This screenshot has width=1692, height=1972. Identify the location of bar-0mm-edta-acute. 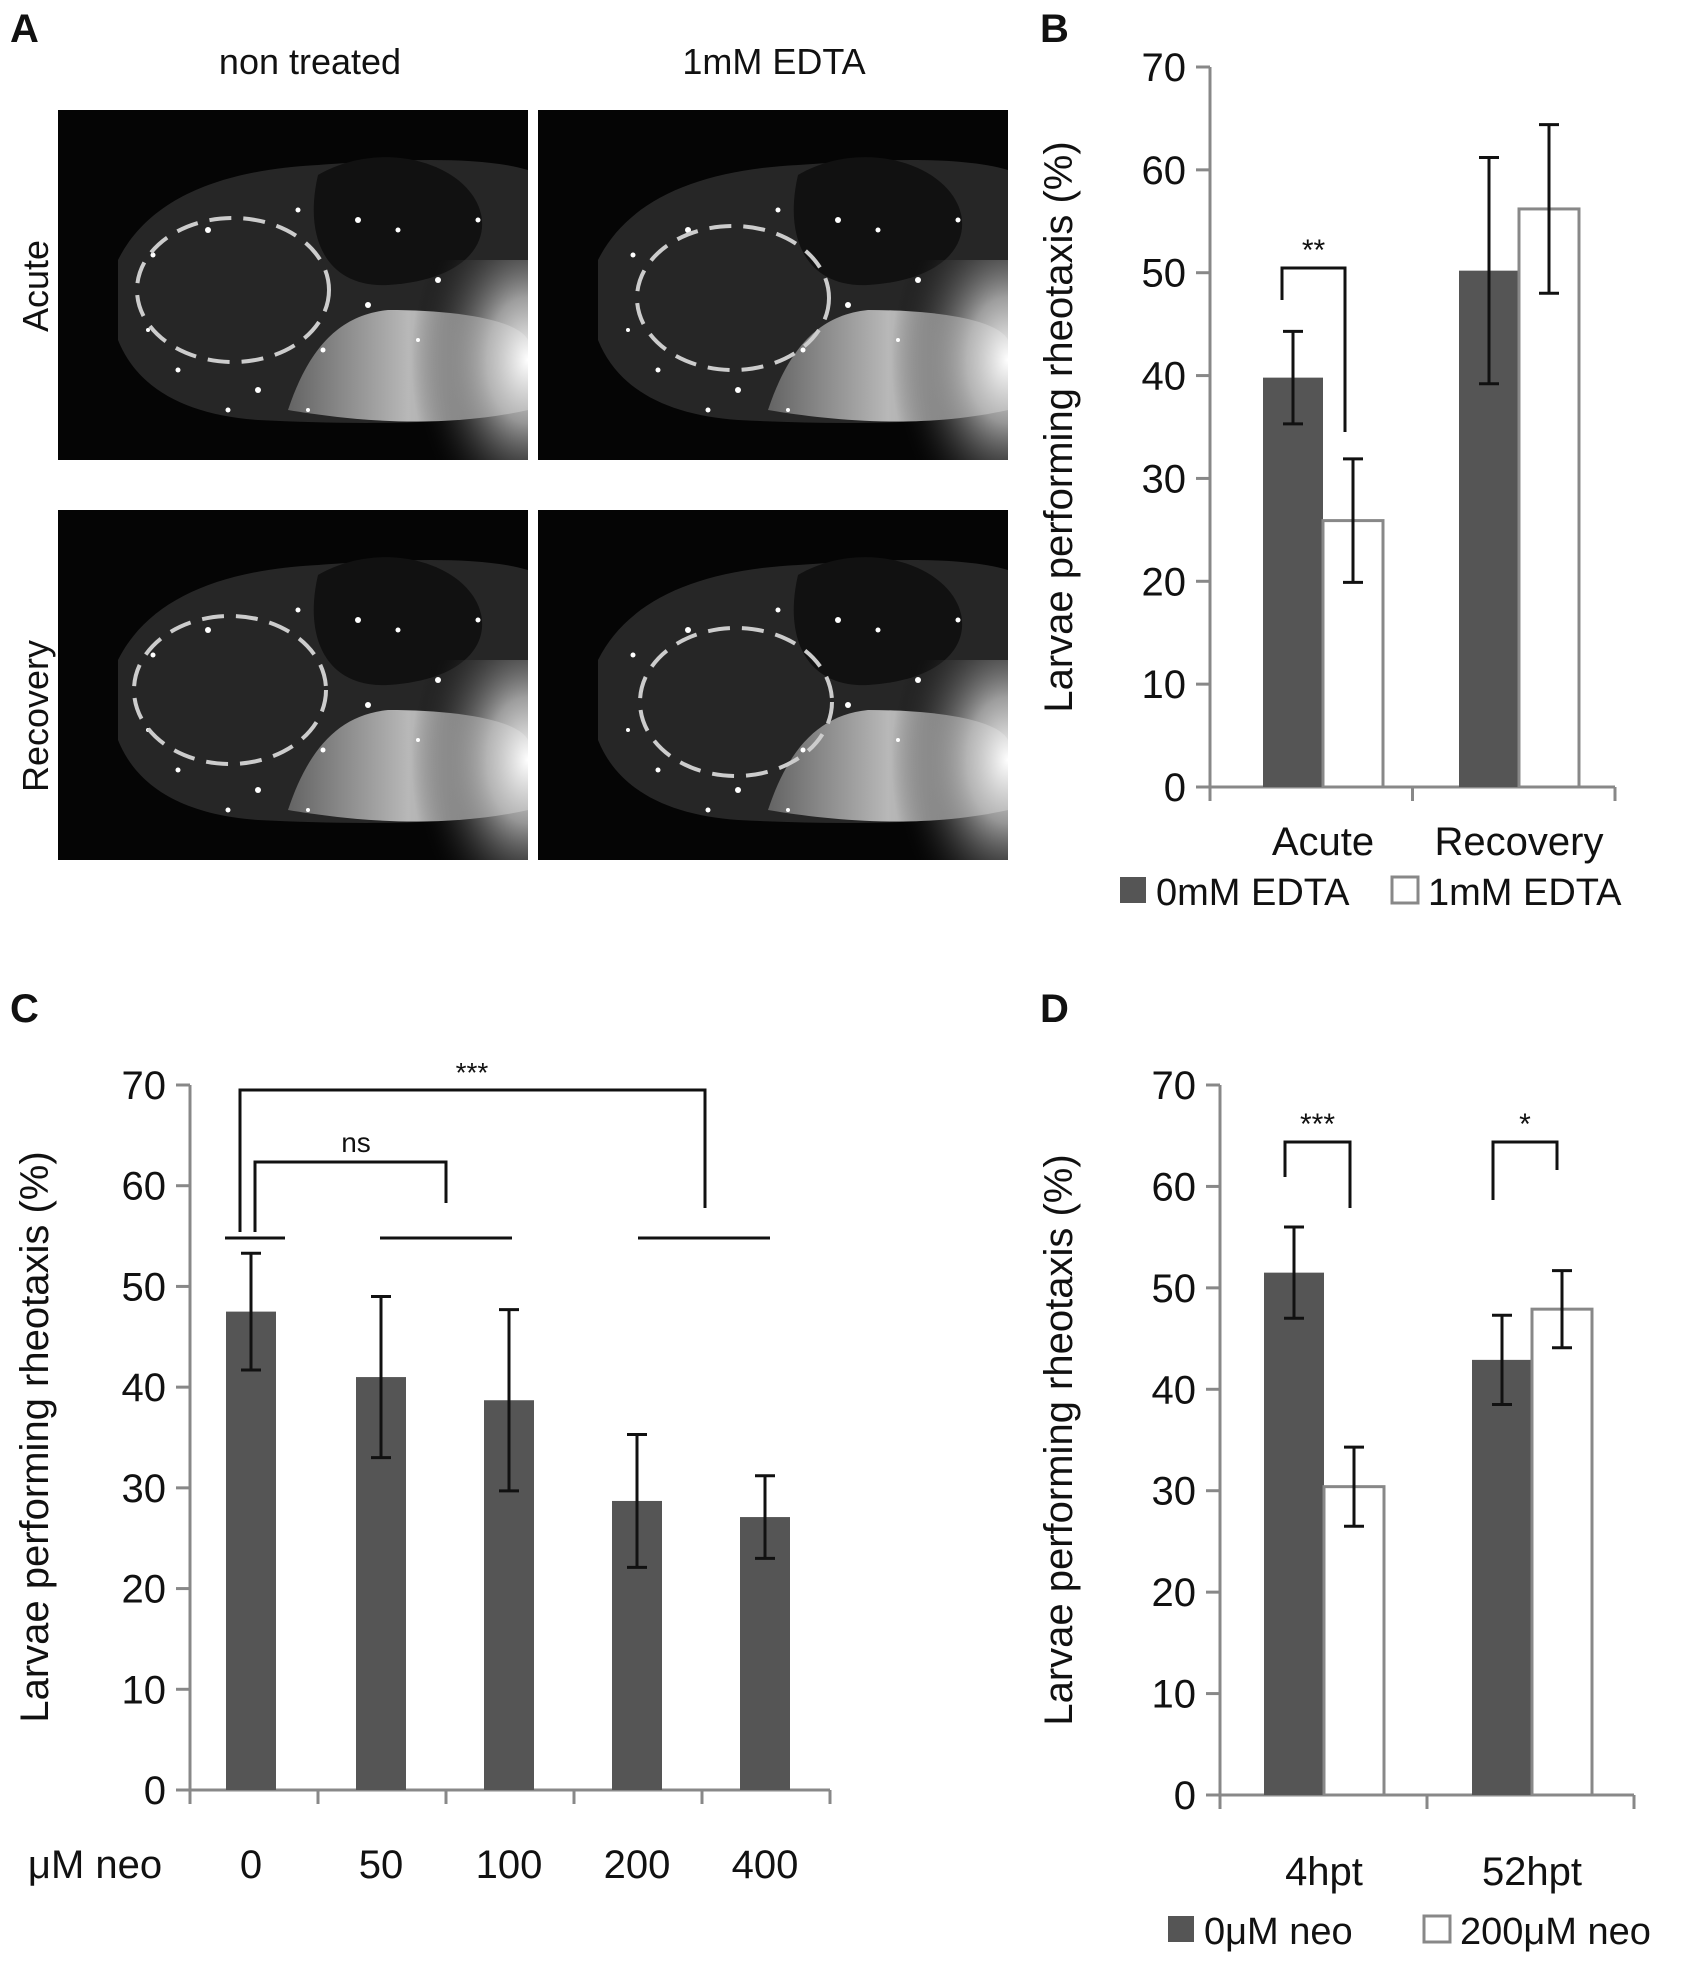
(1293, 582).